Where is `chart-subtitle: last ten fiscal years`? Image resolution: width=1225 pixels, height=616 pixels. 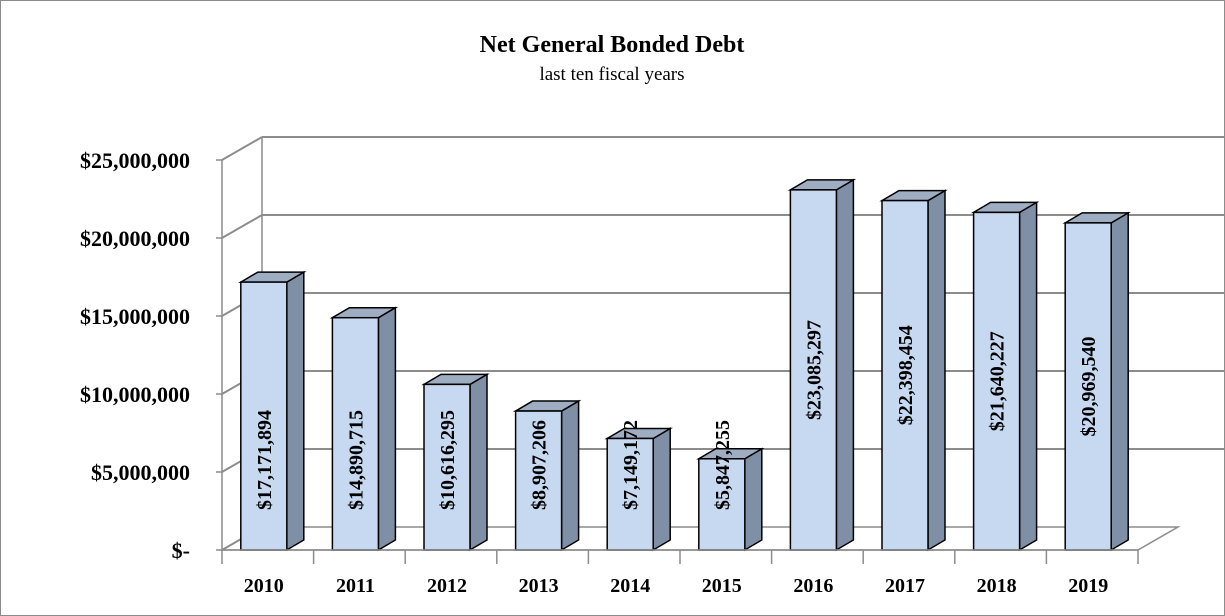 chart-subtitle: last ten fiscal years is located at coordinates (611, 74).